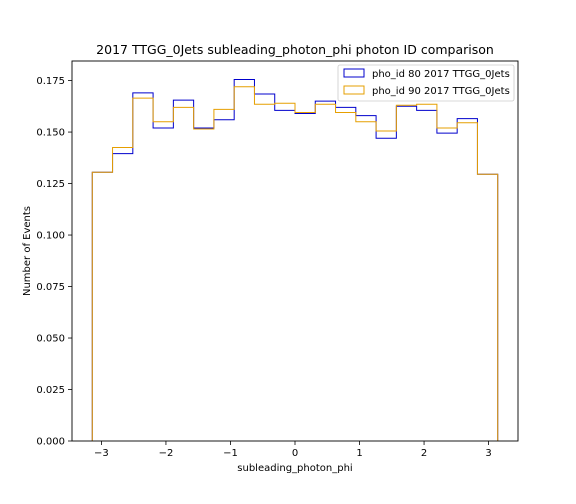 This screenshot has height=504, width=576. I want to click on x-tick-label: −1, so click(230, 453).